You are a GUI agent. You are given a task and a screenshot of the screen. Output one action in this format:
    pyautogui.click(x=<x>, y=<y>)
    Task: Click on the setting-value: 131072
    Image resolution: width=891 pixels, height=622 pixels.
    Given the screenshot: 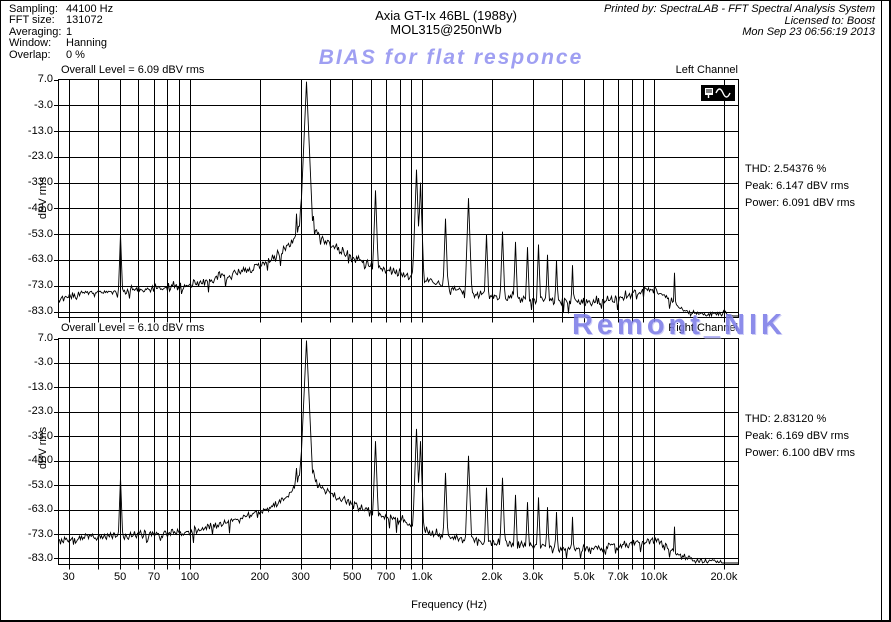 What is the action you would take?
    pyautogui.click(x=84, y=20)
    